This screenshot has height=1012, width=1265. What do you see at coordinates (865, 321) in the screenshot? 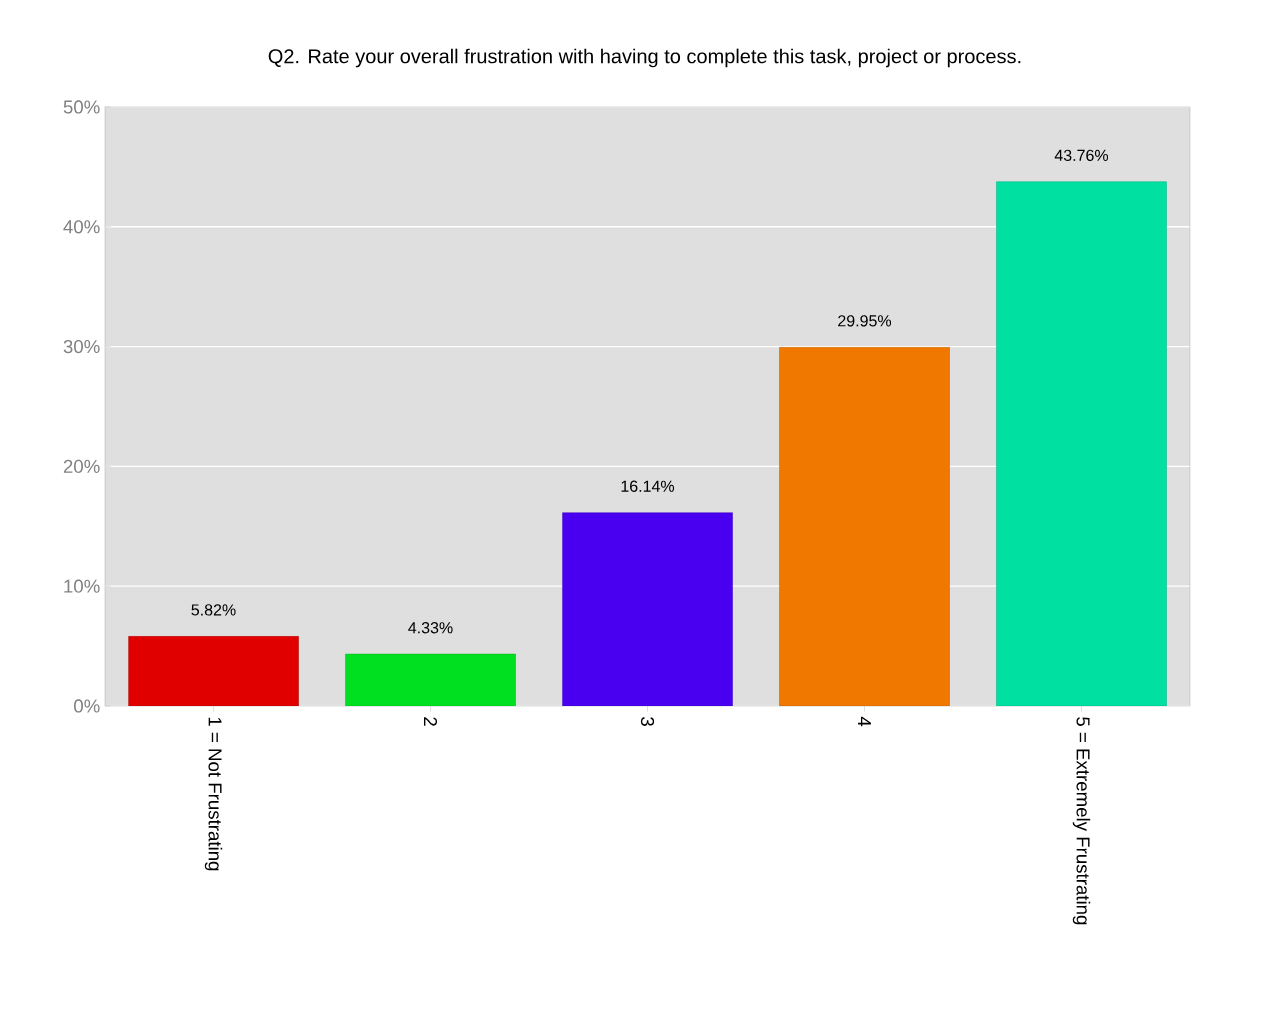
I see `data-label: 29.95%` at bounding box center [865, 321].